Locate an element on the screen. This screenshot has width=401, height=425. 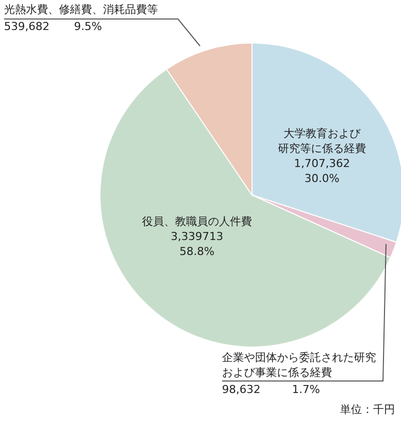
text: 単位：千円 is located at coordinates (367, 409).